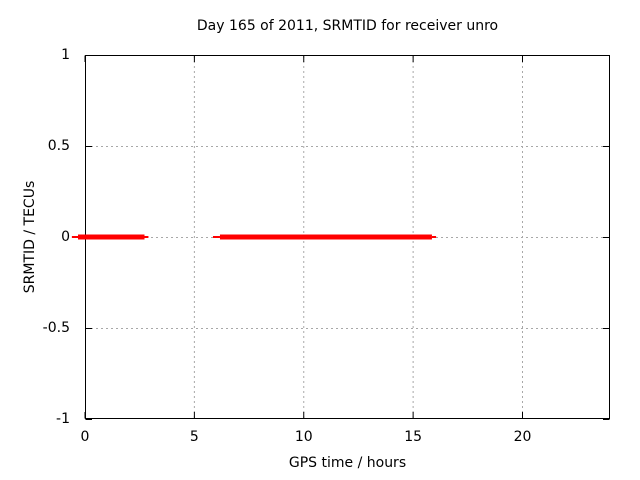 This screenshot has height=480, width=640. Describe the element at coordinates (85, 437) in the screenshot. I see `x-tick-label: 0` at that location.